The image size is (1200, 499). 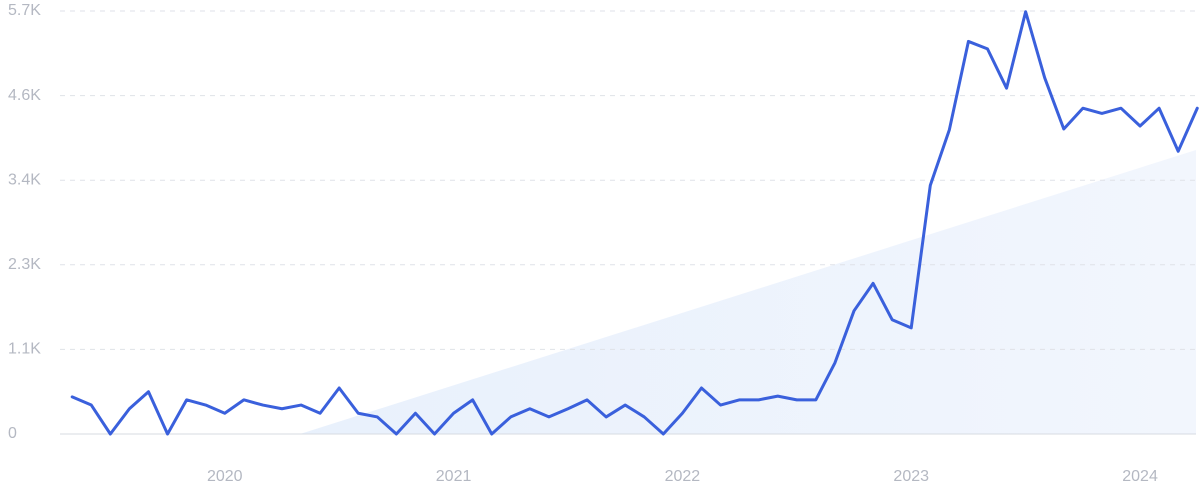 What do you see at coordinates (454, 476) in the screenshot?
I see `x-tick-label: 2021` at bounding box center [454, 476].